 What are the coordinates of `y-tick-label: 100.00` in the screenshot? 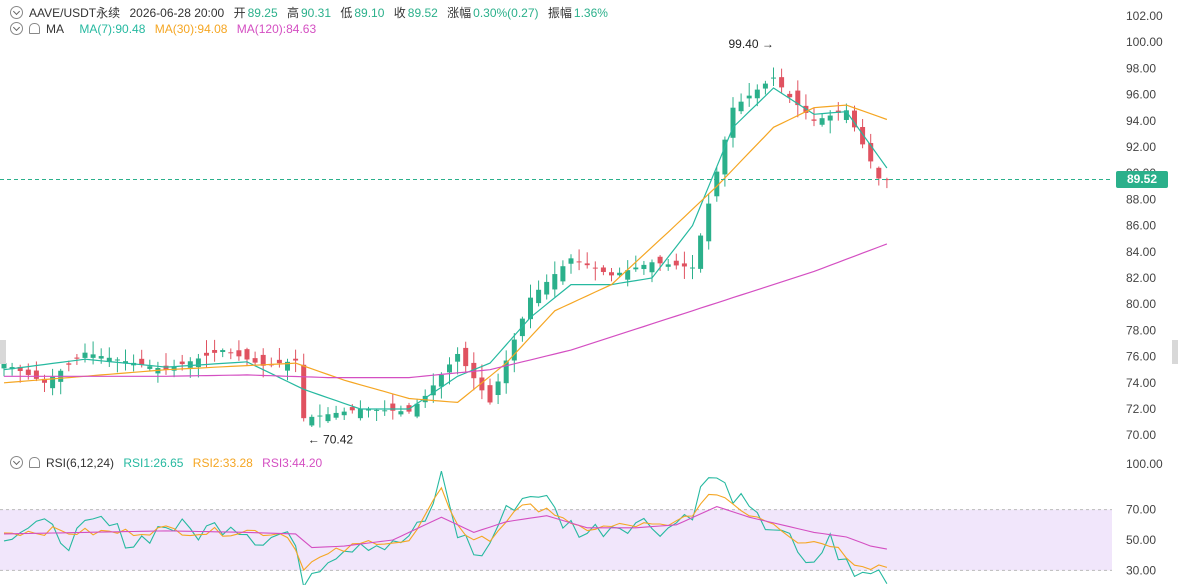 It's located at (1144, 42).